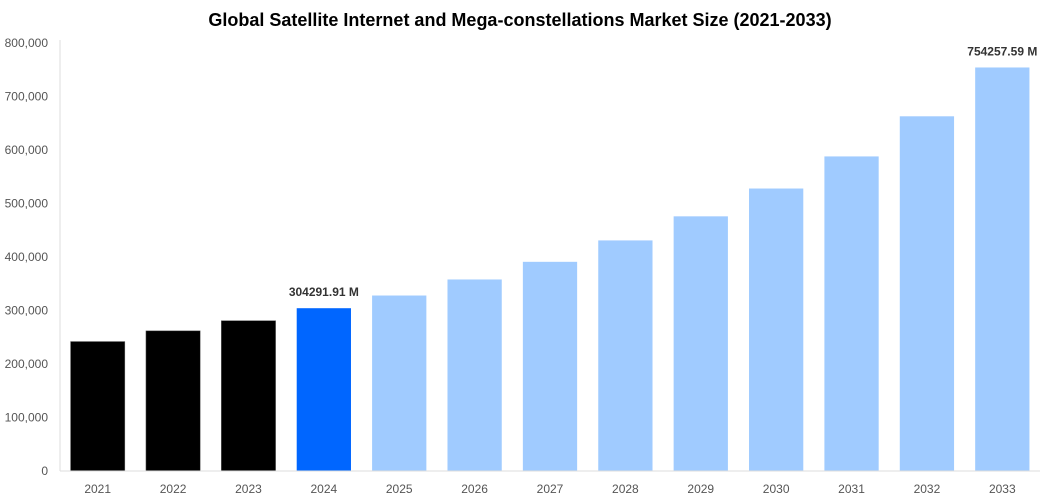  What do you see at coordinates (1002, 489) in the screenshot?
I see `x-tick-label: 2033` at bounding box center [1002, 489].